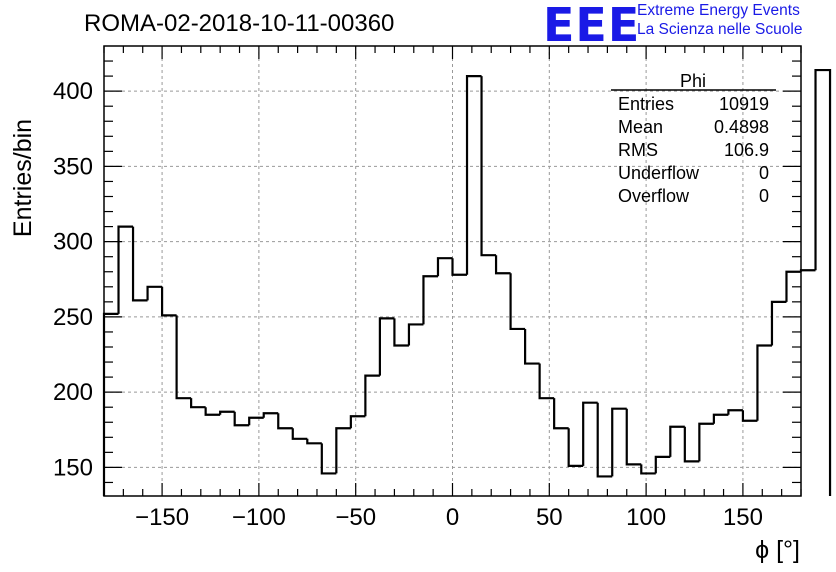 This screenshot has height=572, width=836. Describe the element at coordinates (452, 517) in the screenshot. I see `x-tick-label: 0` at that location.